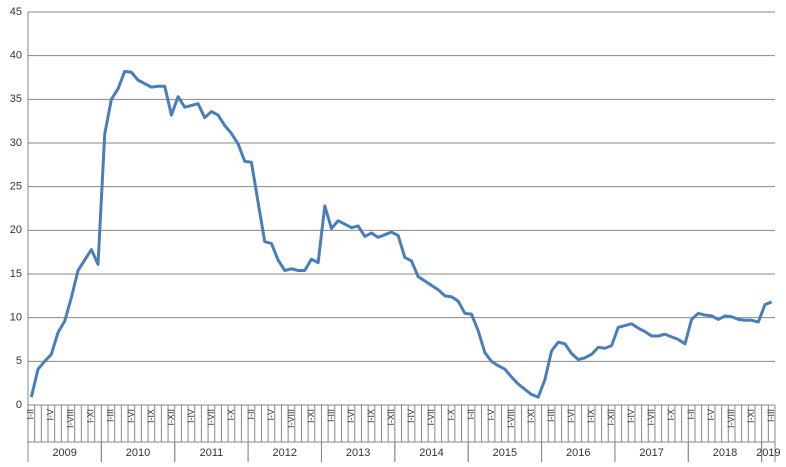 The image size is (786, 467). What do you see at coordinates (285, 453) in the screenshot?
I see `x-group-label: 2012` at bounding box center [285, 453].